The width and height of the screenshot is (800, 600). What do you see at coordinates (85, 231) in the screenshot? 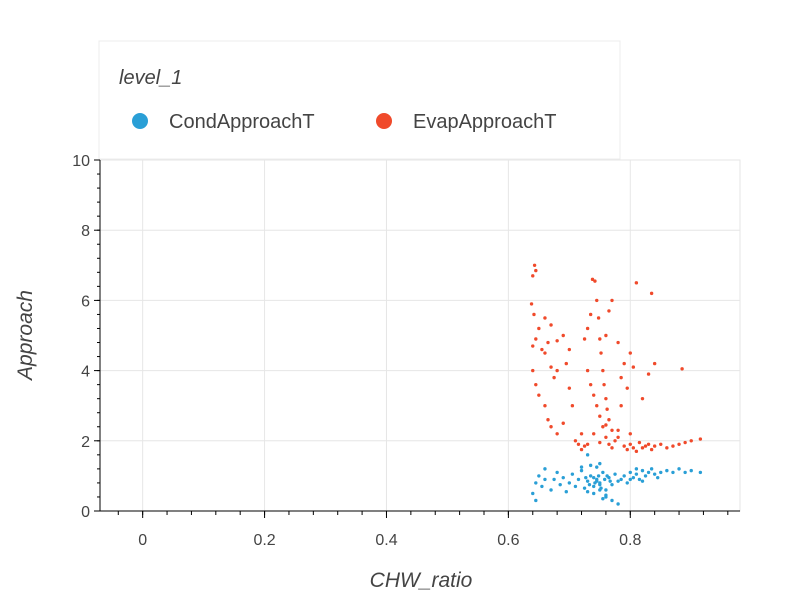
I see `y-tick-label: 8` at bounding box center [85, 231].